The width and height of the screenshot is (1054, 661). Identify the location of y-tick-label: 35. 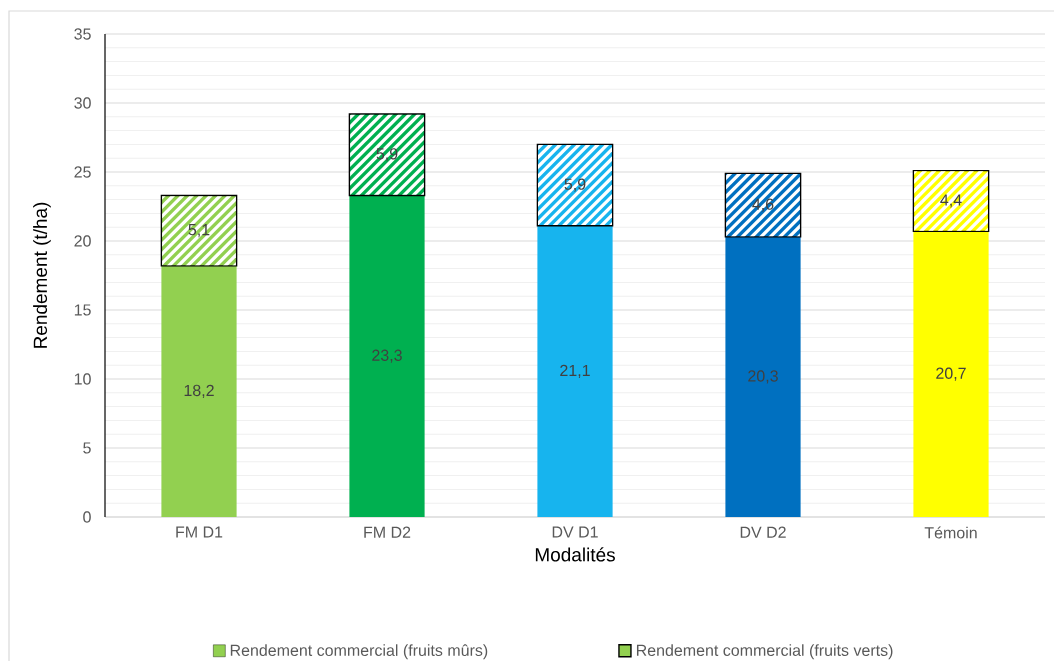
(82, 34).